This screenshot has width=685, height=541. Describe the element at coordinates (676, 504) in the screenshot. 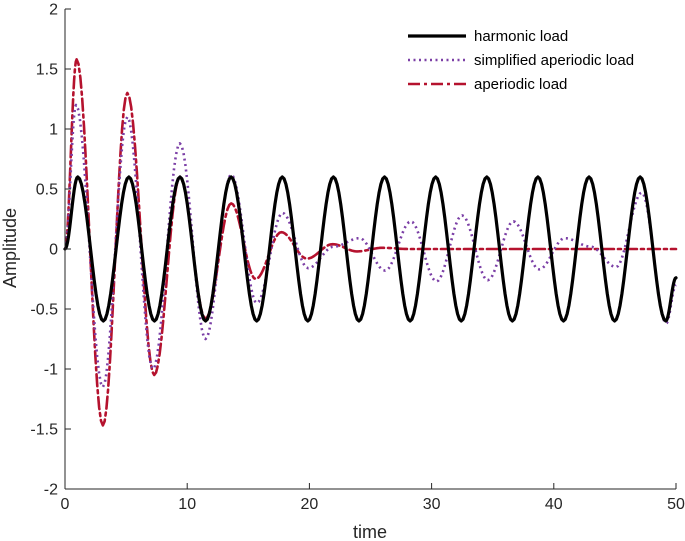

I see `x-tick-label: 50` at that location.